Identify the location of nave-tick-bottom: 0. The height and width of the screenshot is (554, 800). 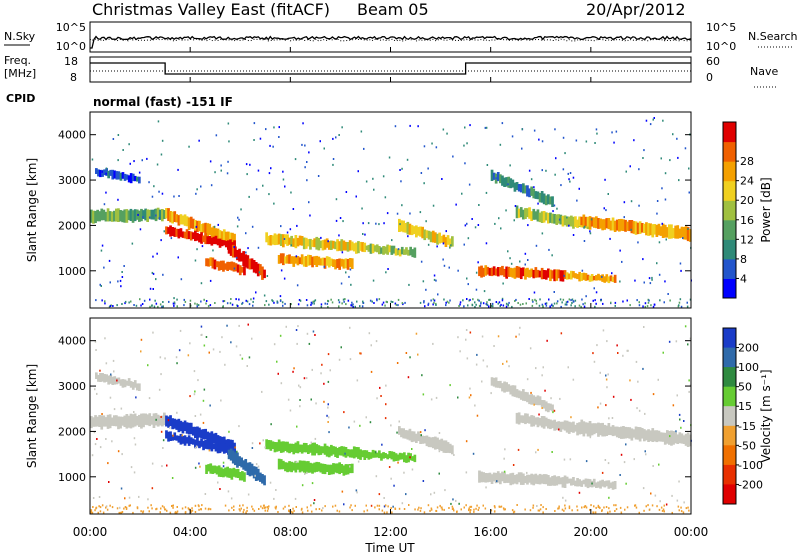
(709, 77).